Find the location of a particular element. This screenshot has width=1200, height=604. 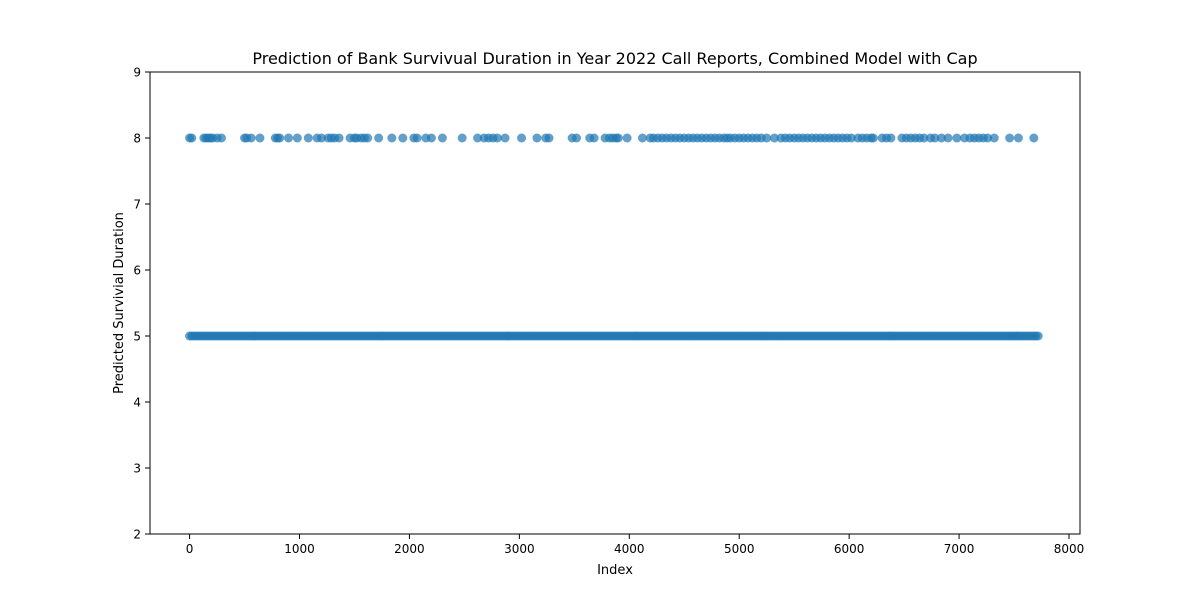

x-axis-ticks: 0 1000 2000 3000 4000 5000 6000 7000 8000 is located at coordinates (635, 545).